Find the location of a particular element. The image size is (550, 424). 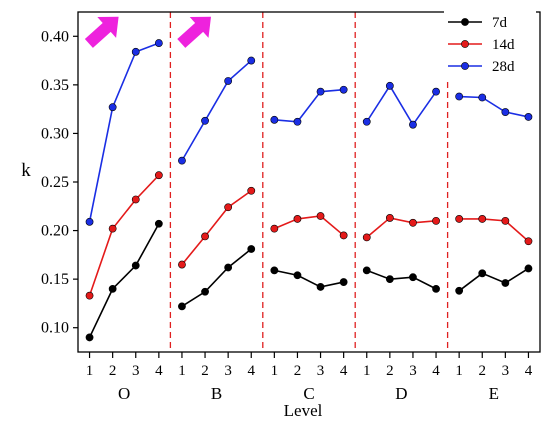

legend-item: 7d is located at coordinates (478, 23).